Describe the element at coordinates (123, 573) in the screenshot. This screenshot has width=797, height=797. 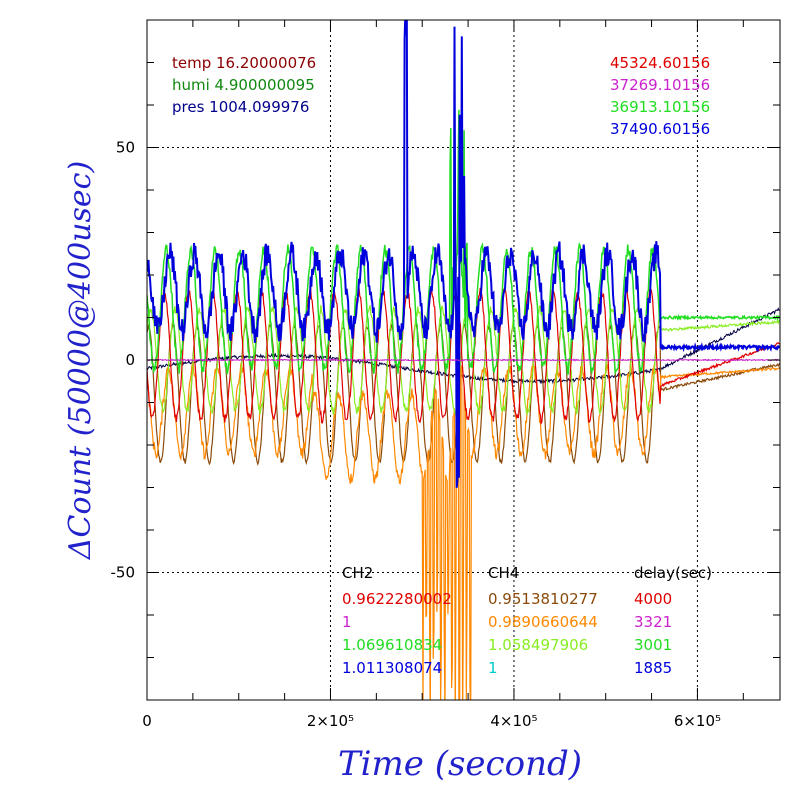
I see `y-tick-label: -50` at that location.